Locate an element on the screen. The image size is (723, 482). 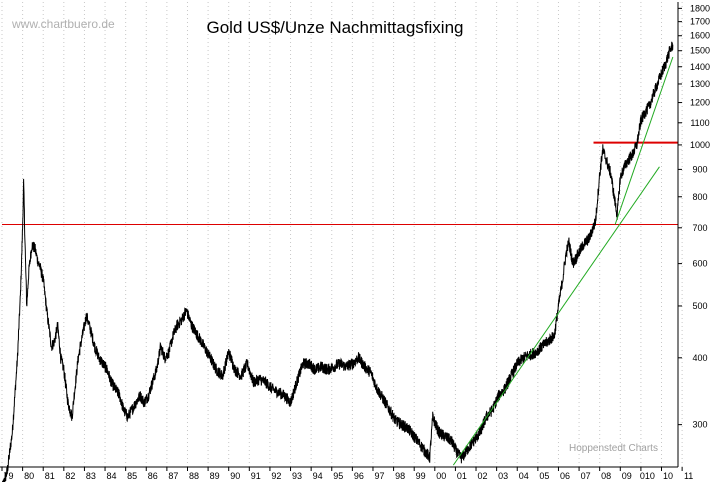
y-tick-label: 400 is located at coordinates (699, 358).